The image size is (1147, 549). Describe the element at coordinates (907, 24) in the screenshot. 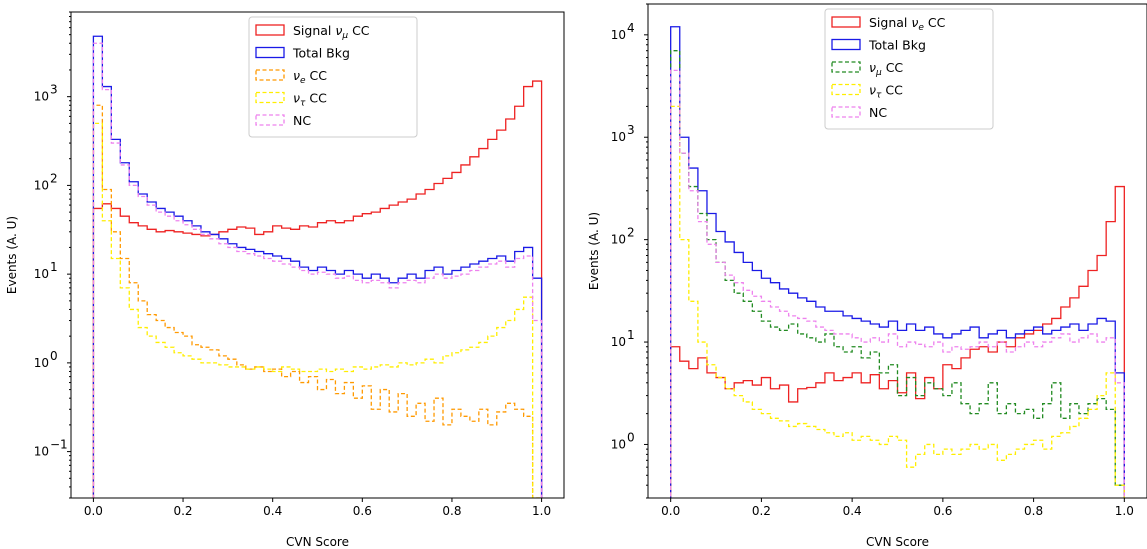

I see `legend-label: Signal νe CC` at that location.